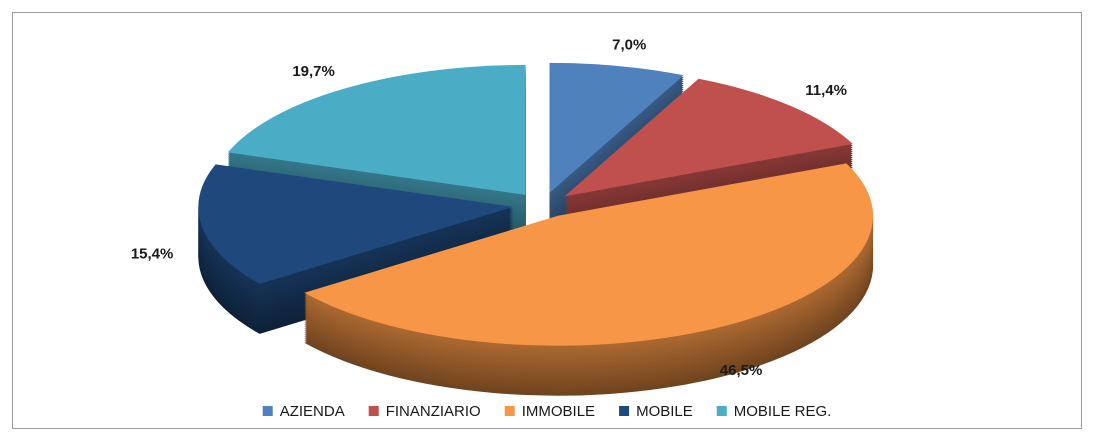  I want to click on data-label: 19,7%, so click(313, 71).